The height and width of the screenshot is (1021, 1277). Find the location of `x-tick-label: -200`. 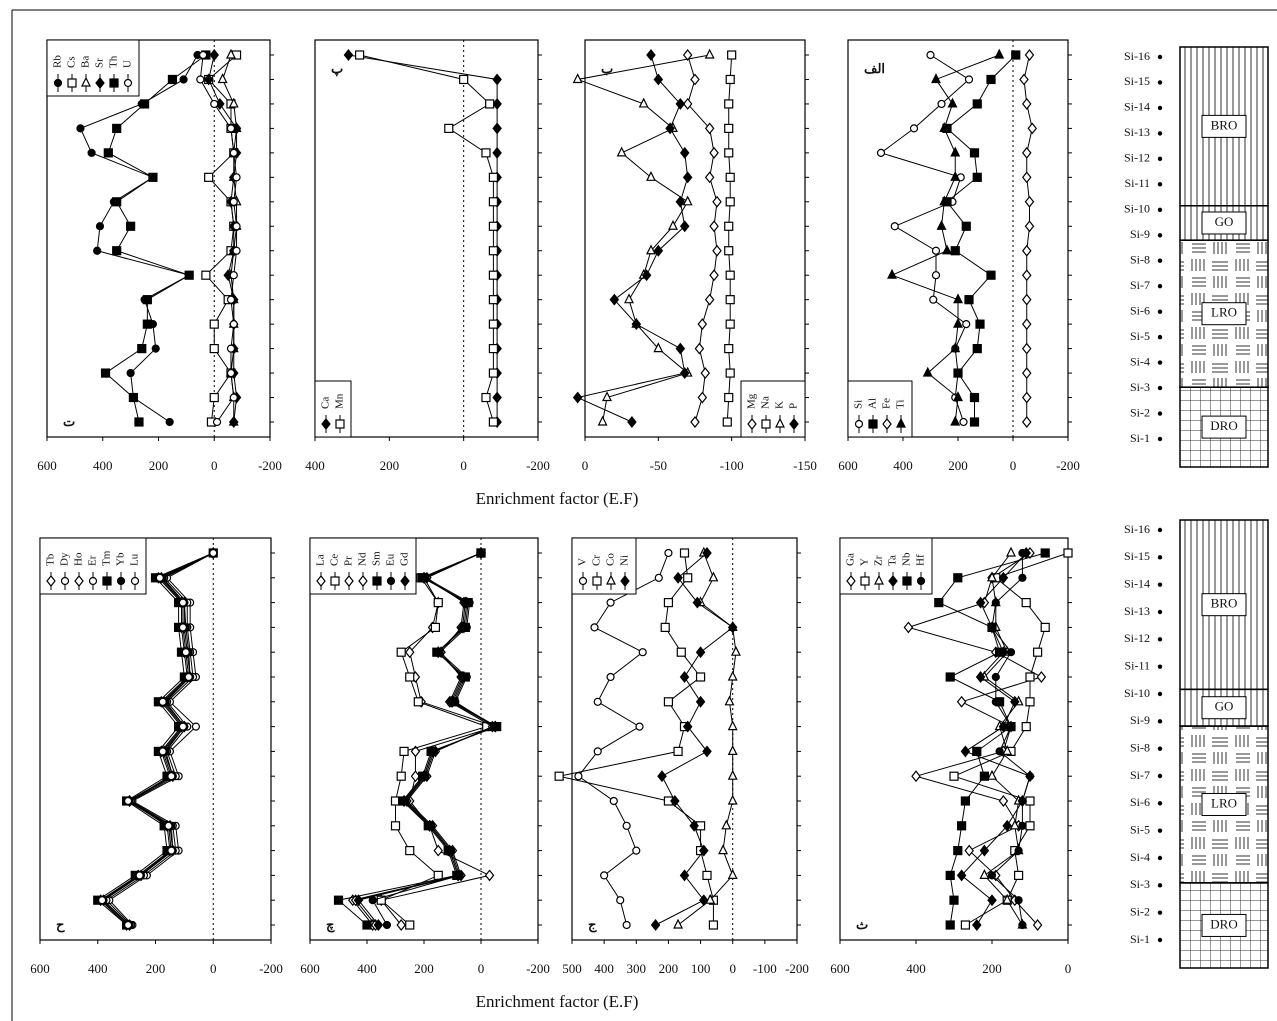

x-tick-label: -200 is located at coordinates (271, 968).